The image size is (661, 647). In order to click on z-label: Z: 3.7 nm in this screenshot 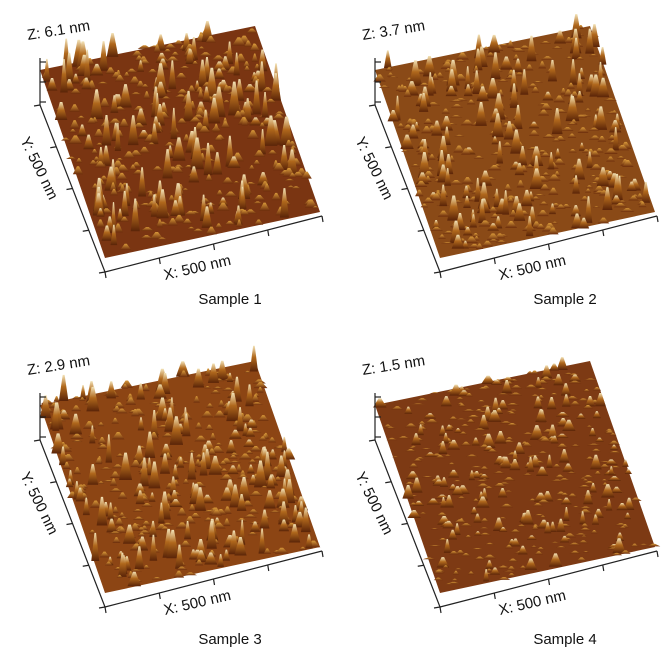, I will do `click(393, 30)`.